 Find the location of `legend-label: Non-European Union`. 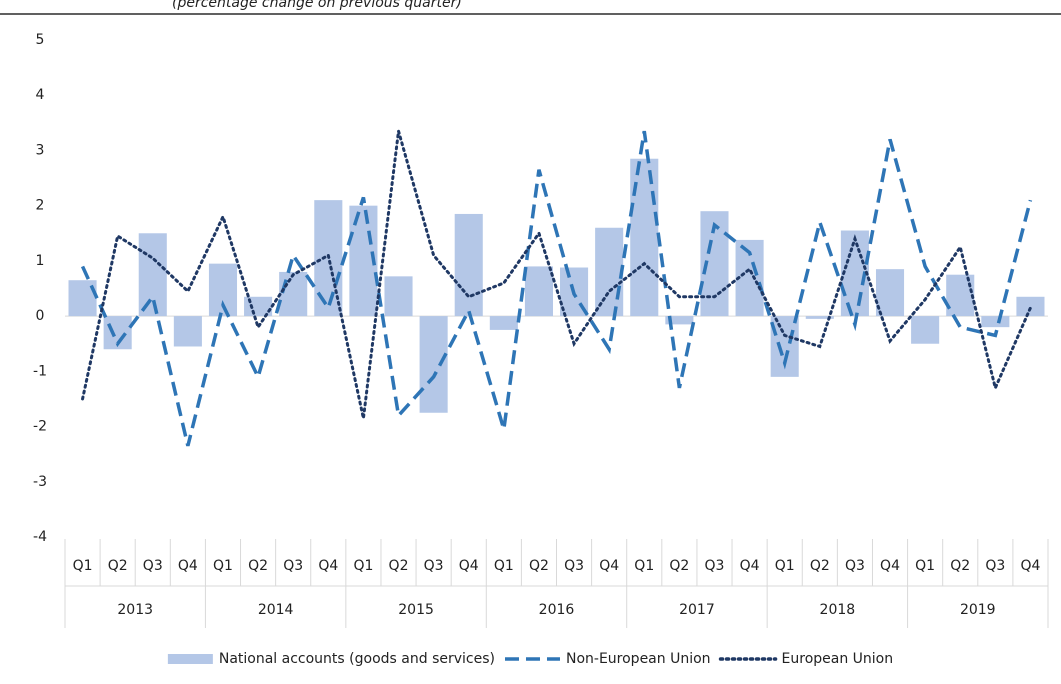

legend-label: Non-European Union is located at coordinates (638, 659).